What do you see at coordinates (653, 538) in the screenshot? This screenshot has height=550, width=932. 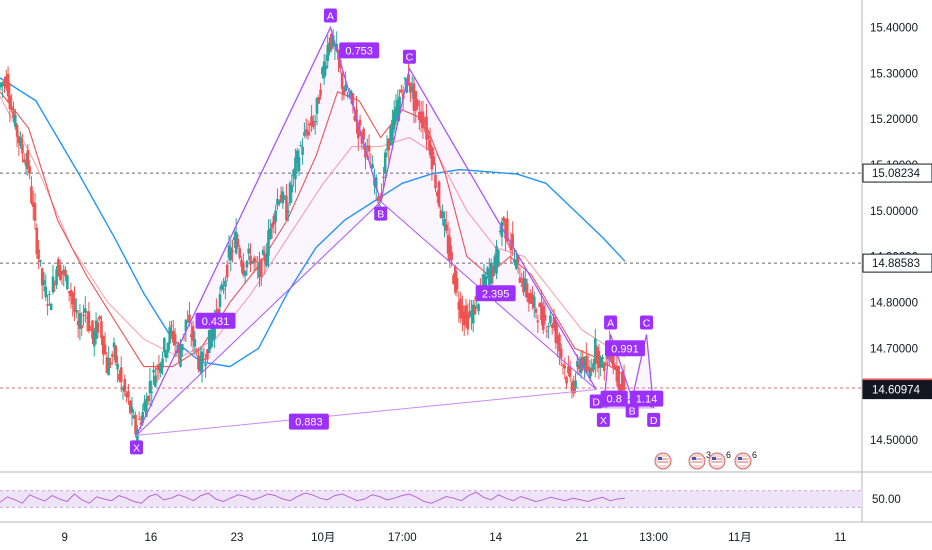 I see `time-tick-label: 13:00` at bounding box center [653, 538].